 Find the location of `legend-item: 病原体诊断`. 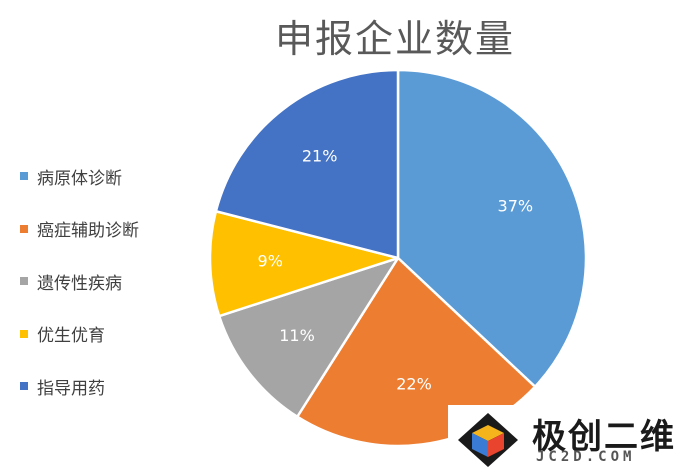

legend-item: 病原体诊断 is located at coordinates (79, 176).